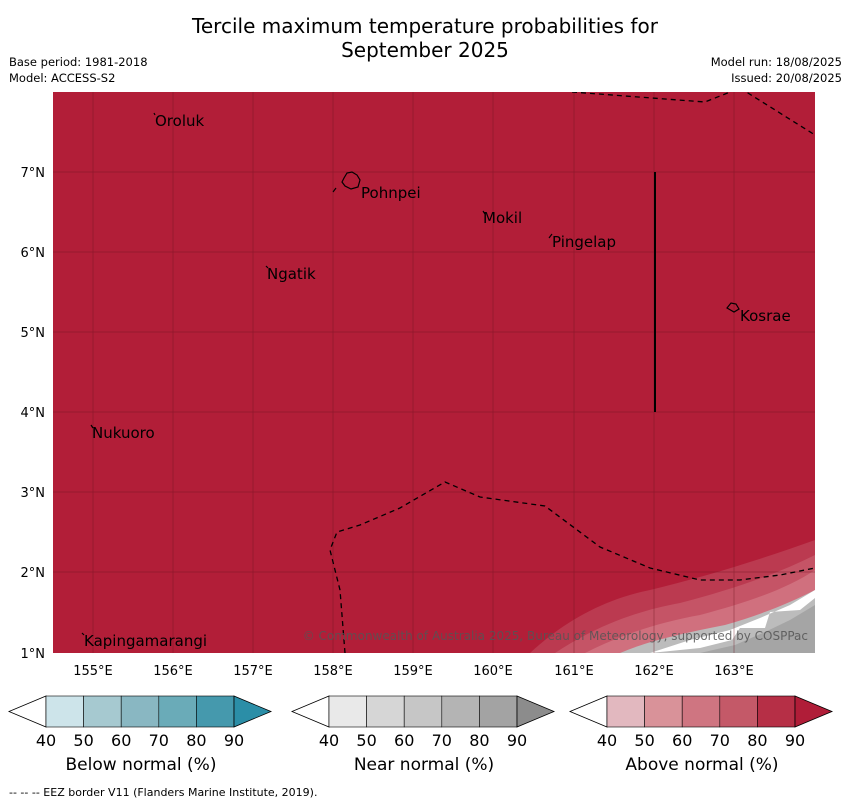  I want to click on lat-label: 7°N, so click(33, 173).